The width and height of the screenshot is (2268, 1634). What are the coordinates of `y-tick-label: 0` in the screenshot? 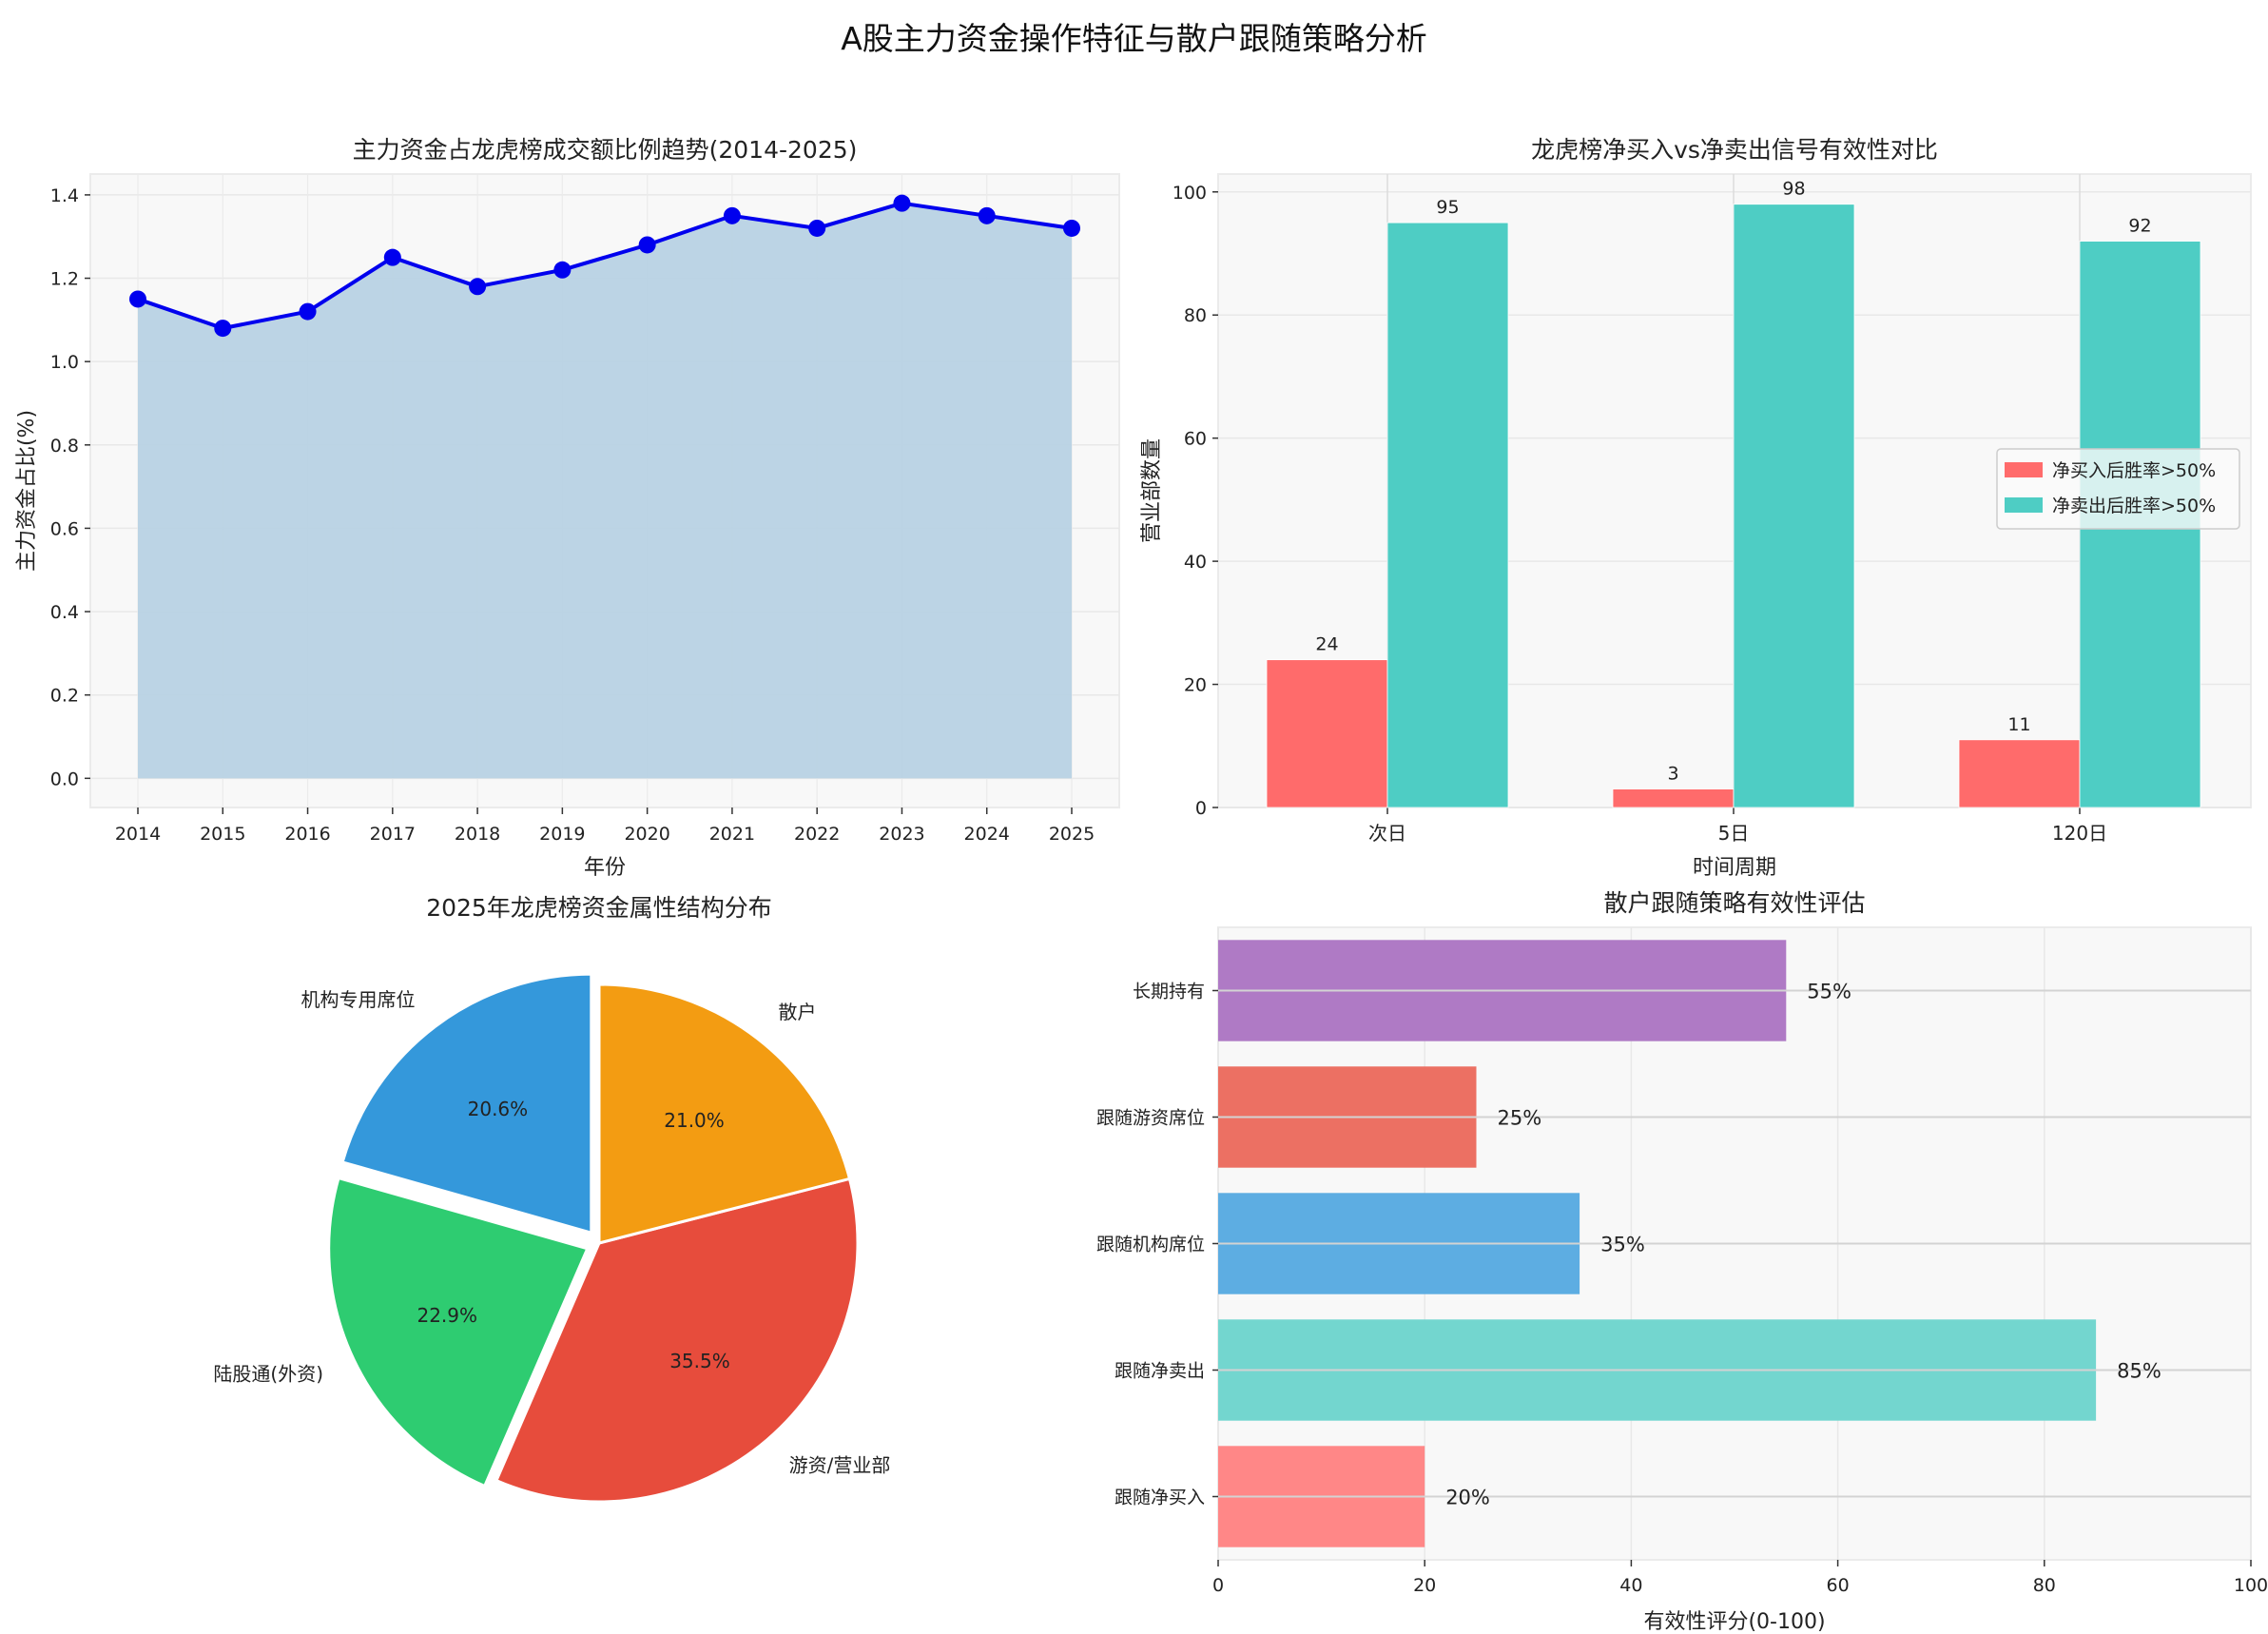 It's located at (1201, 808).